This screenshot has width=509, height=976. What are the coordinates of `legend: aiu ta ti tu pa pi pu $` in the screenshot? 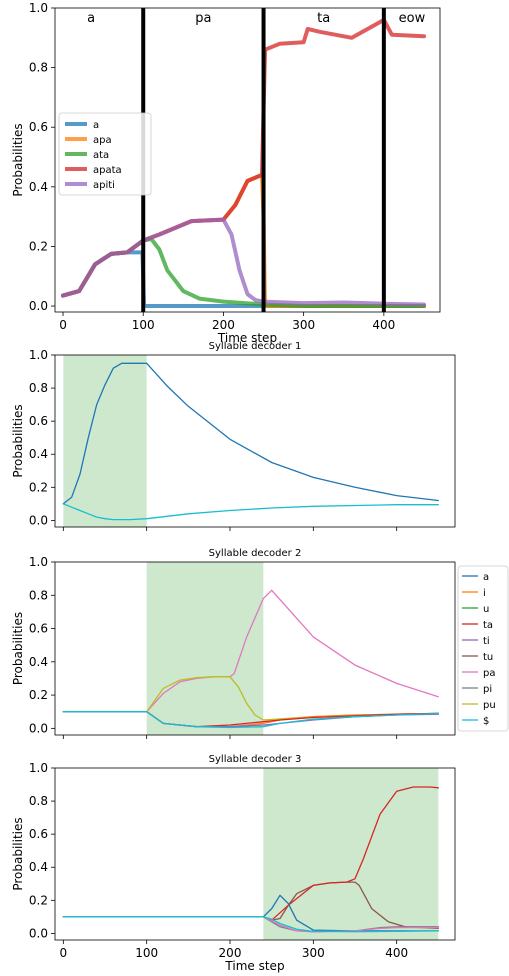 It's located at (483, 648).